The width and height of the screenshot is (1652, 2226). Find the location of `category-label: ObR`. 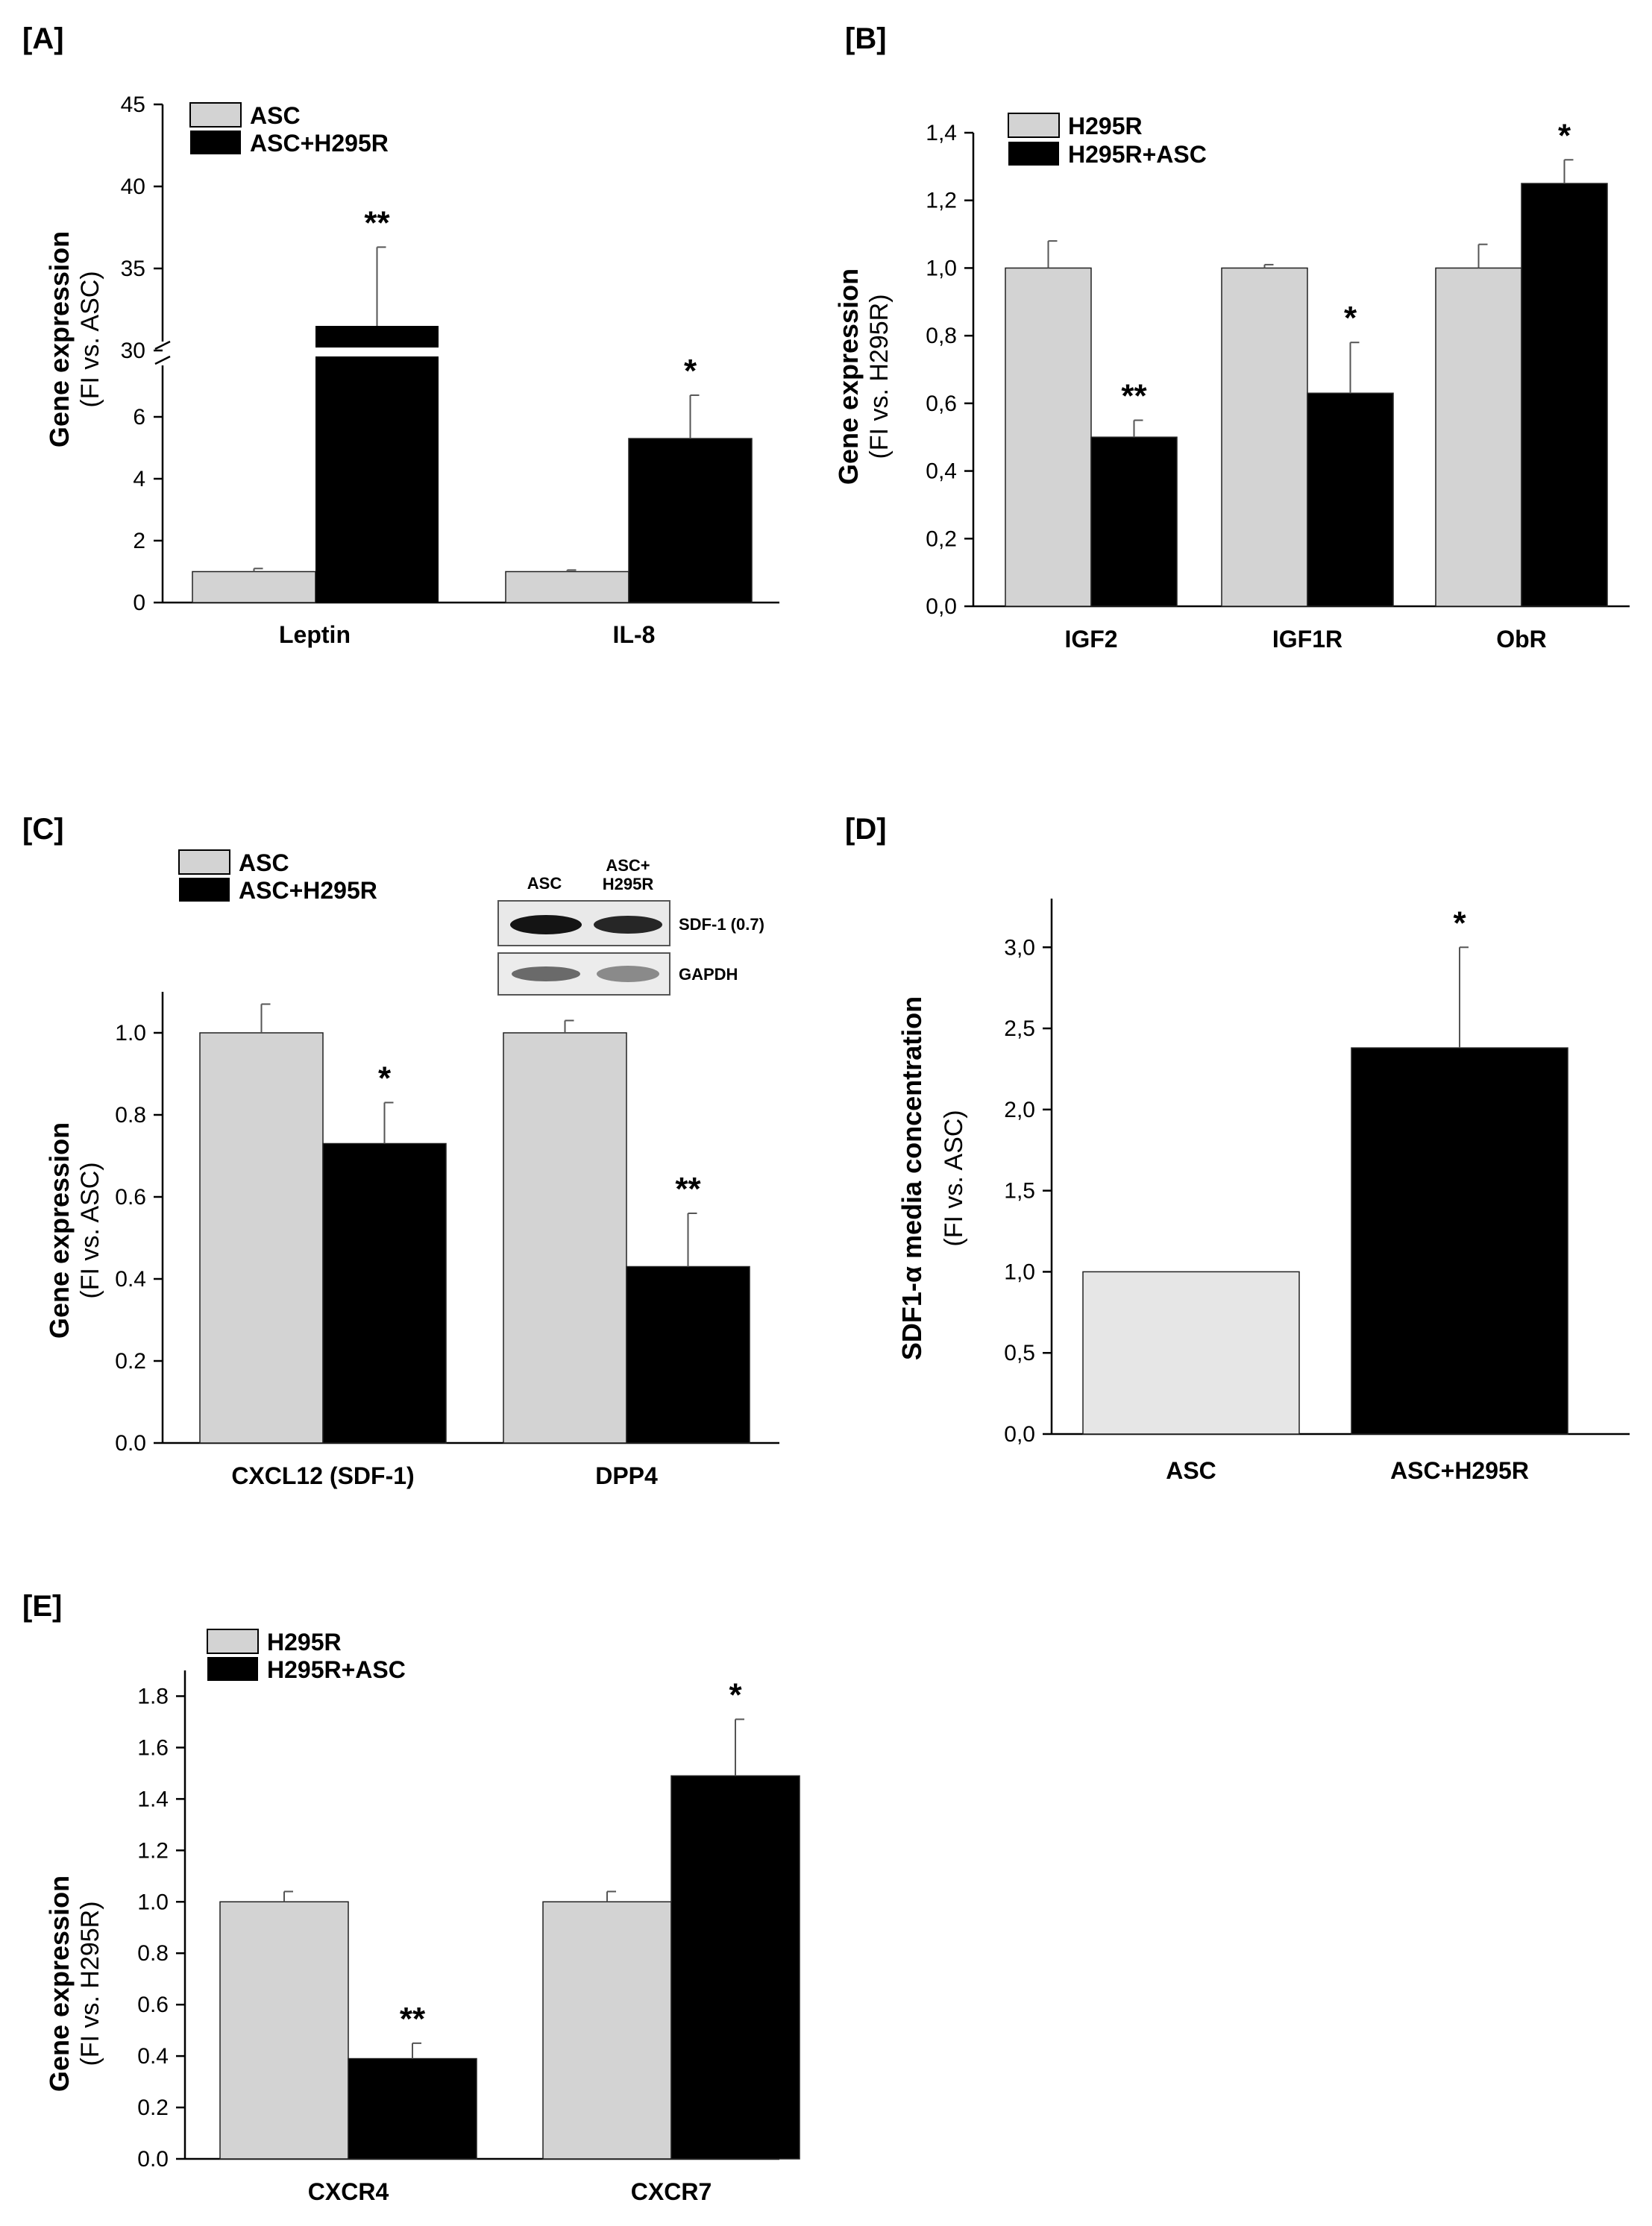

category-label: ObR is located at coordinates (1521, 639).